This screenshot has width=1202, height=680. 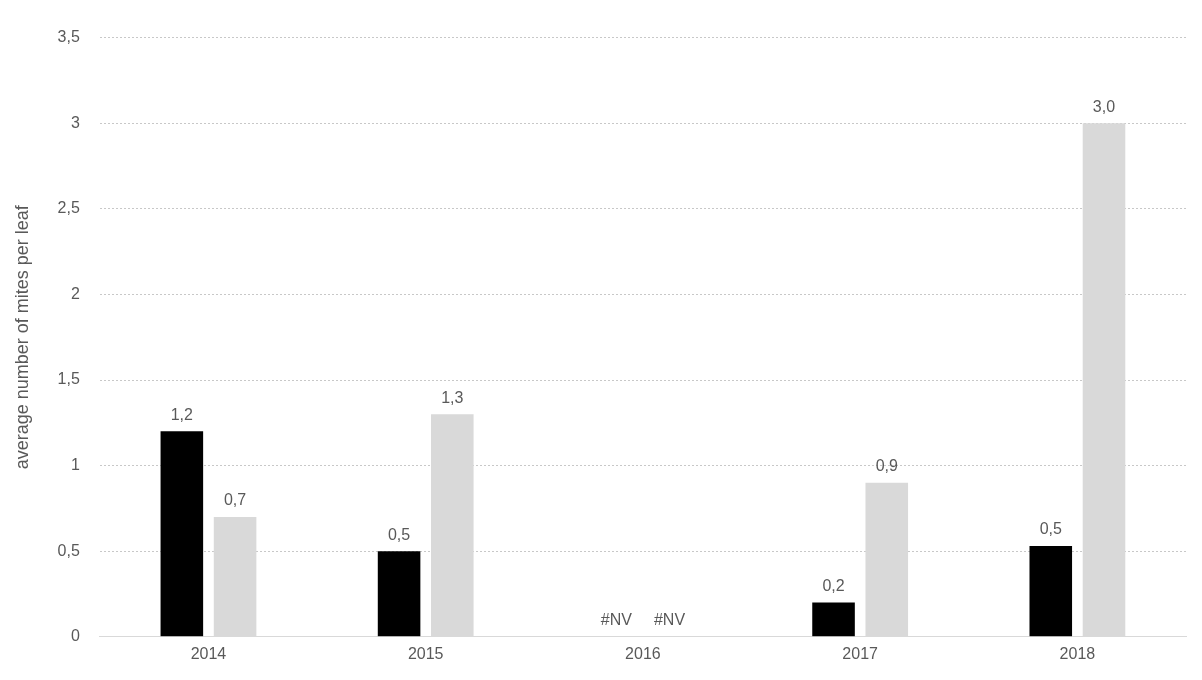 What do you see at coordinates (833, 585) in the screenshot?
I see `data-label: 0,2` at bounding box center [833, 585].